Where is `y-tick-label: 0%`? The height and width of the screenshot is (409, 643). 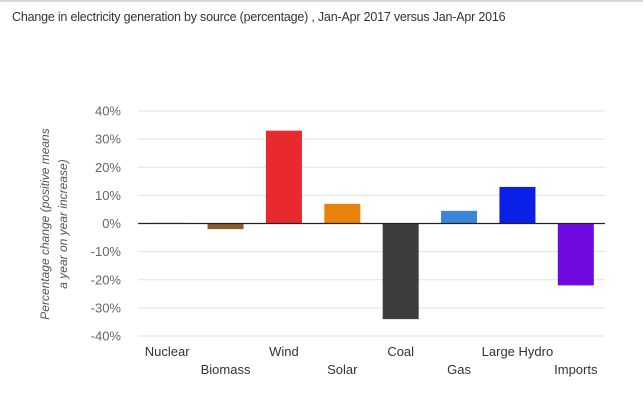 y-tick-label: 0% is located at coordinates (111, 223).